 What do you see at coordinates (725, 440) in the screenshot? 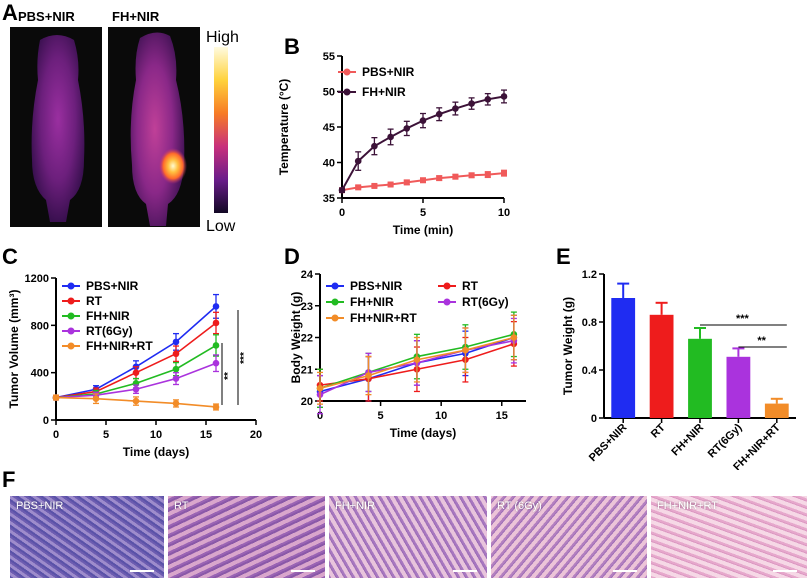
I see `x-tick-label: RT(6Gy)` at bounding box center [725, 440].